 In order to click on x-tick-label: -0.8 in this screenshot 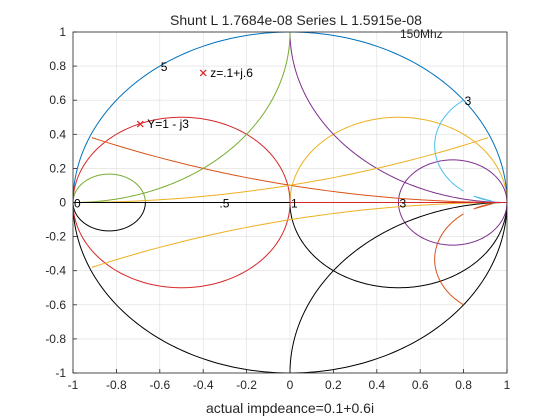, I will do `click(116, 385)`.